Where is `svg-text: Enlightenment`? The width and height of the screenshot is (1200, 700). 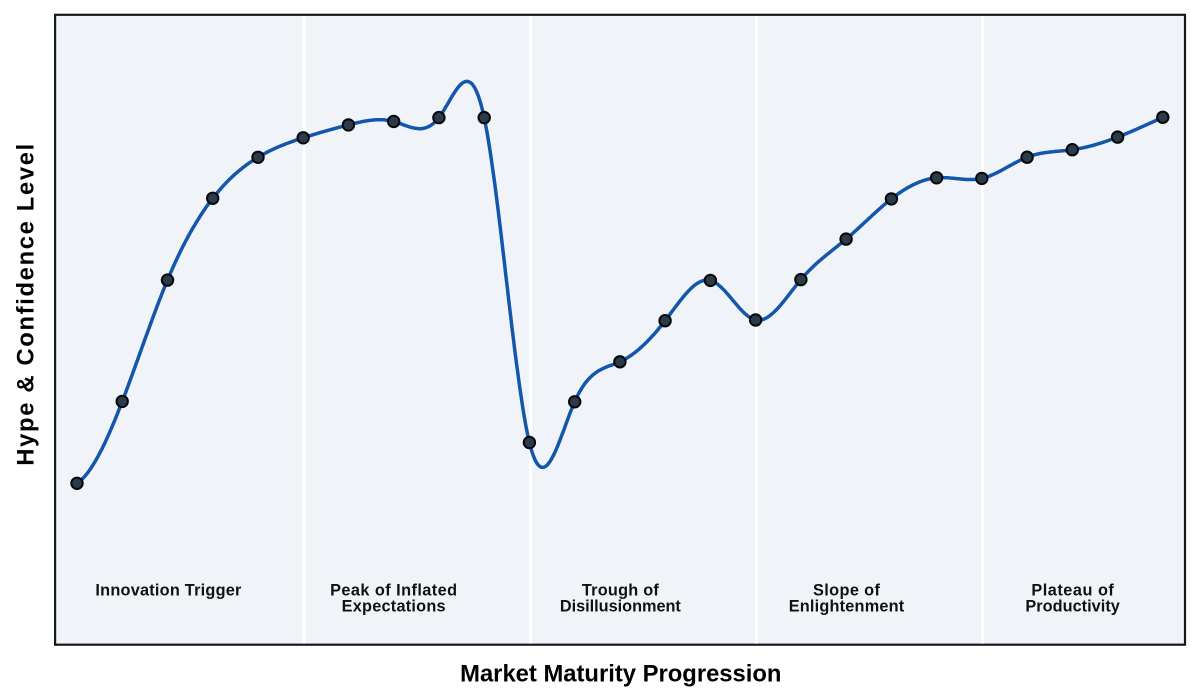
svg-text: Enlightenment is located at coordinates (847, 607).